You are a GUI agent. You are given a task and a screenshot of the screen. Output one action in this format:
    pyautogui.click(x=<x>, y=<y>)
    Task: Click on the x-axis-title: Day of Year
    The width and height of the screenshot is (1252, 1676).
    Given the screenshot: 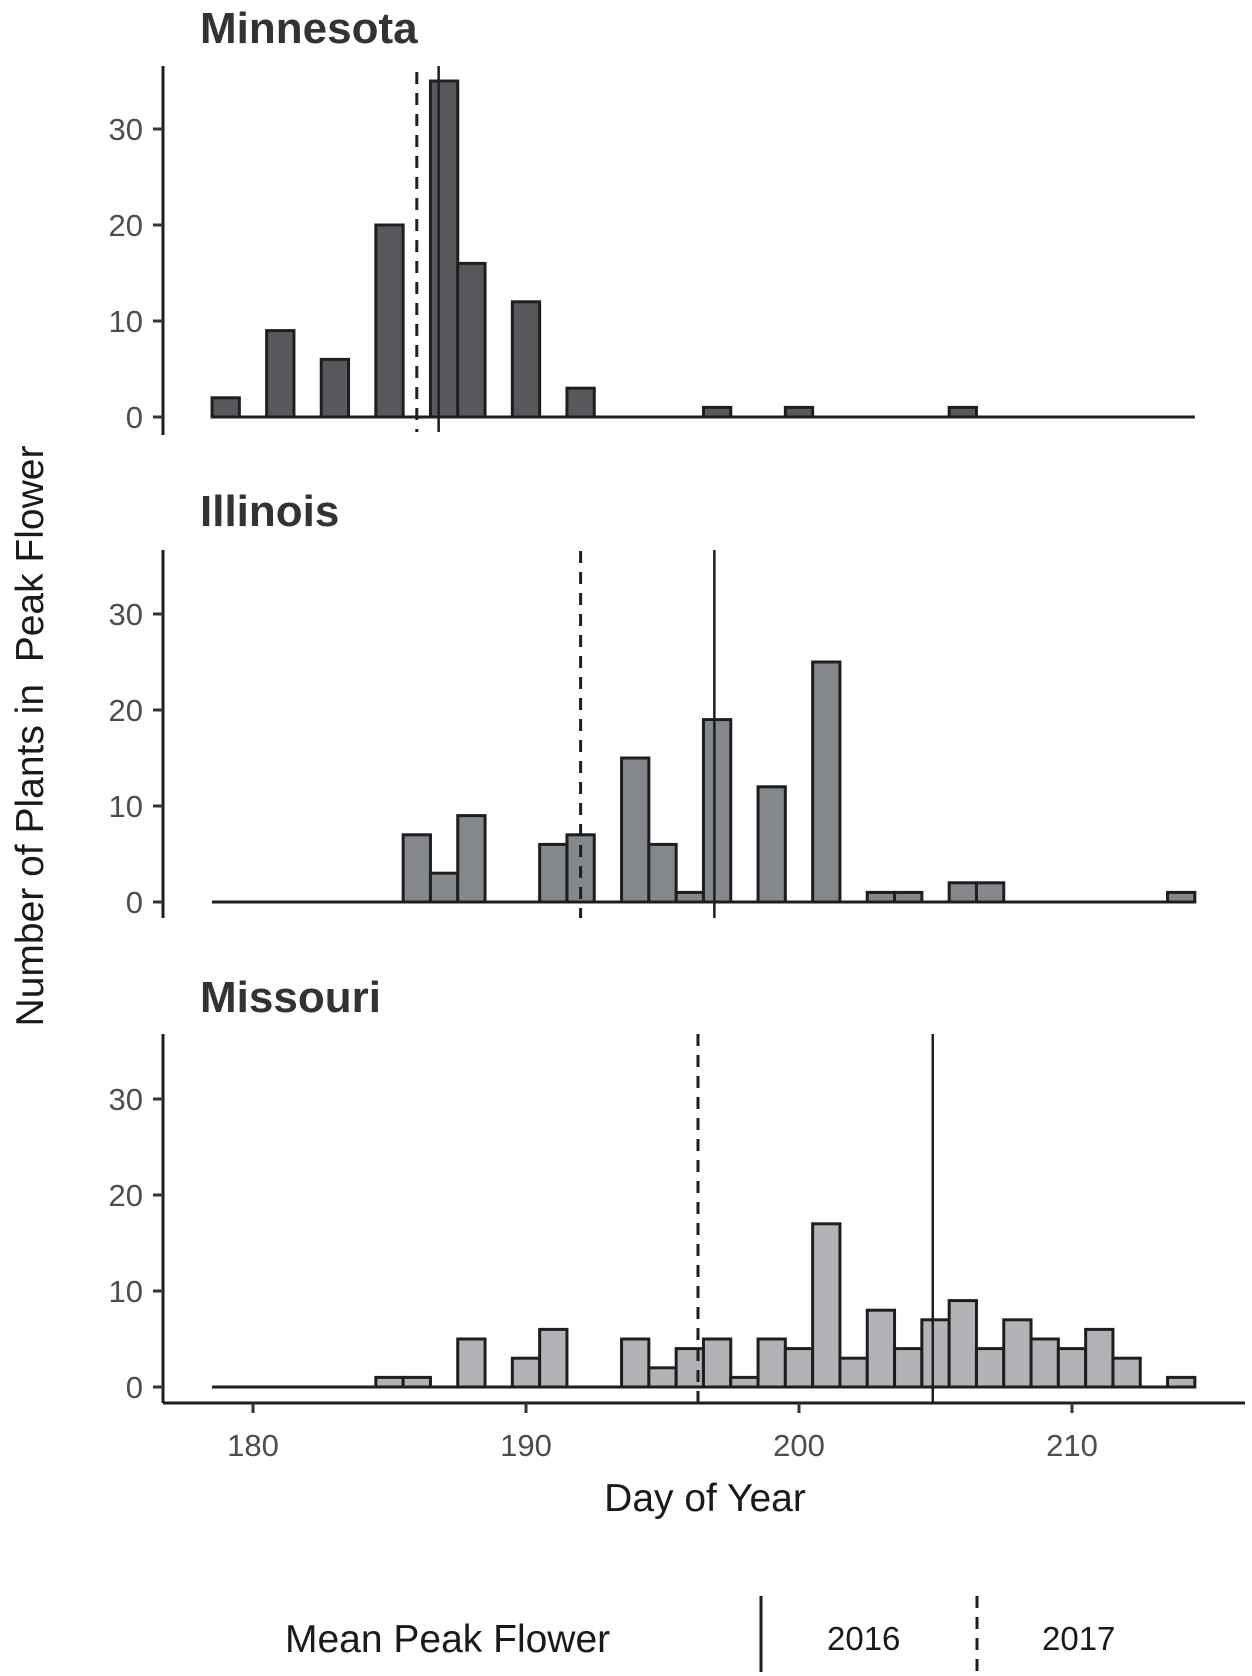 What is the action you would take?
    pyautogui.click(x=705, y=1498)
    